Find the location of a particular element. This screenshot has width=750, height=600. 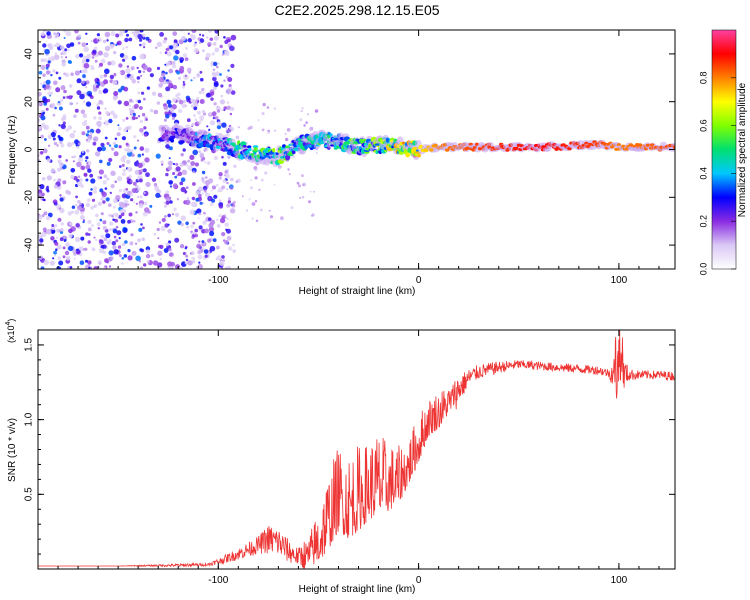

snr-y-label: SNR (10 * v/v) is located at coordinates (12, 450).